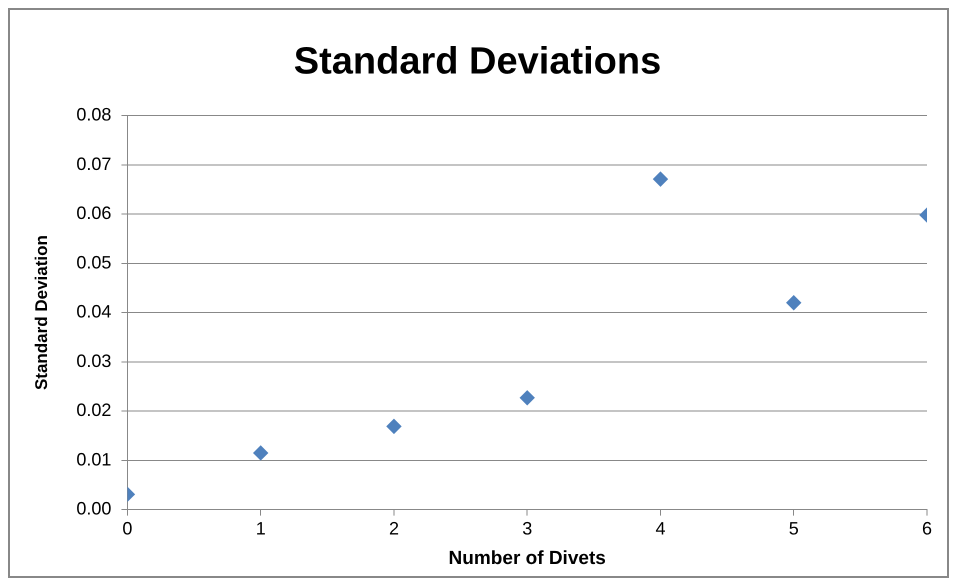  Describe the element at coordinates (527, 558) in the screenshot. I see `x-axis-title: Number of Divets` at that location.